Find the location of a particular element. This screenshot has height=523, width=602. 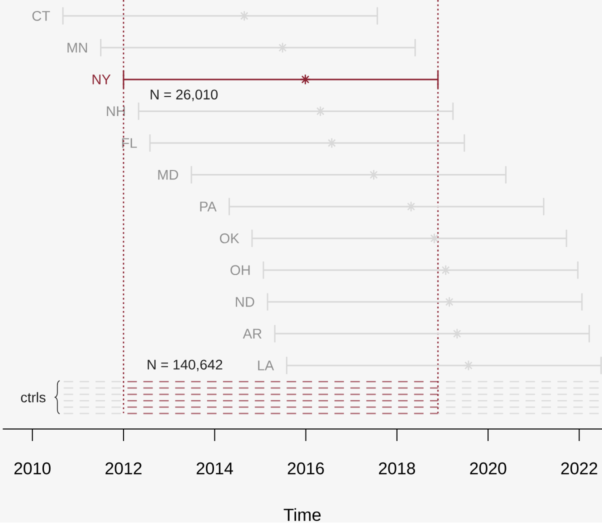

y-tick-label: NH is located at coordinates (115, 111).